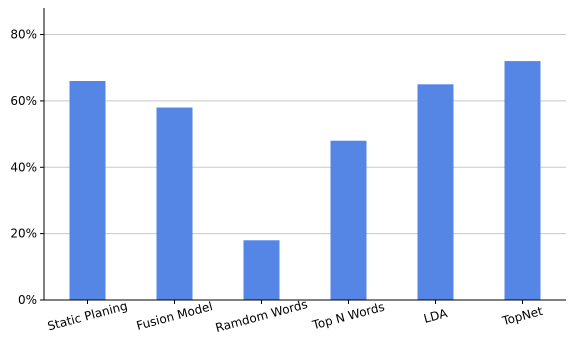 The height and width of the screenshot is (348, 568). Describe the element at coordinates (435, 316) in the screenshot. I see `x-tick-label: LDA` at that location.